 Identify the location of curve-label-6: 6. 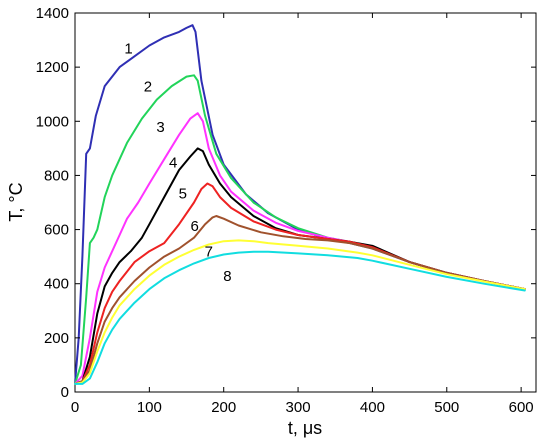
(195, 226).